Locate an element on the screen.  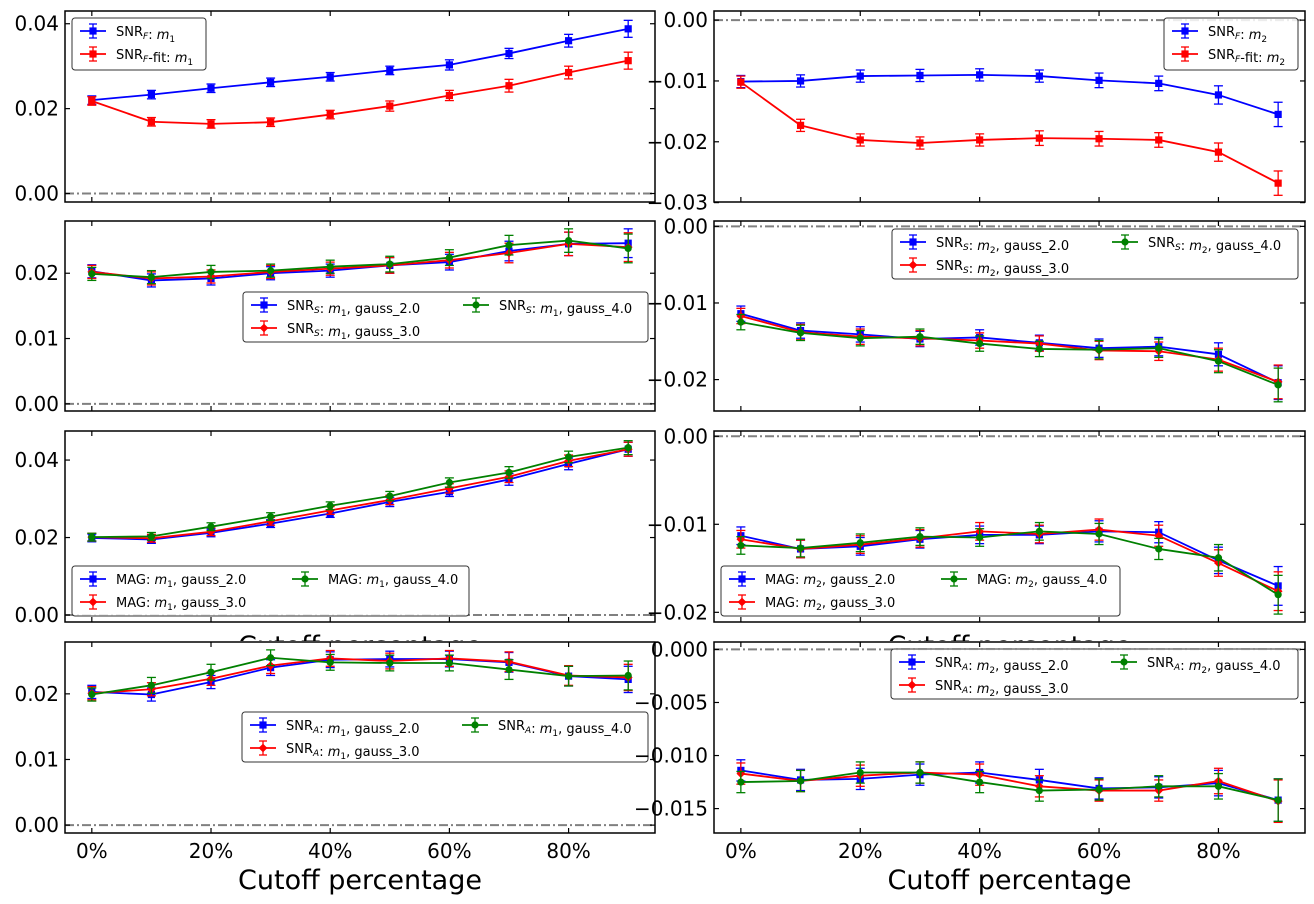
legend: SNRF: m1 SNRF-fit: m1 is located at coordinates (139, 44).